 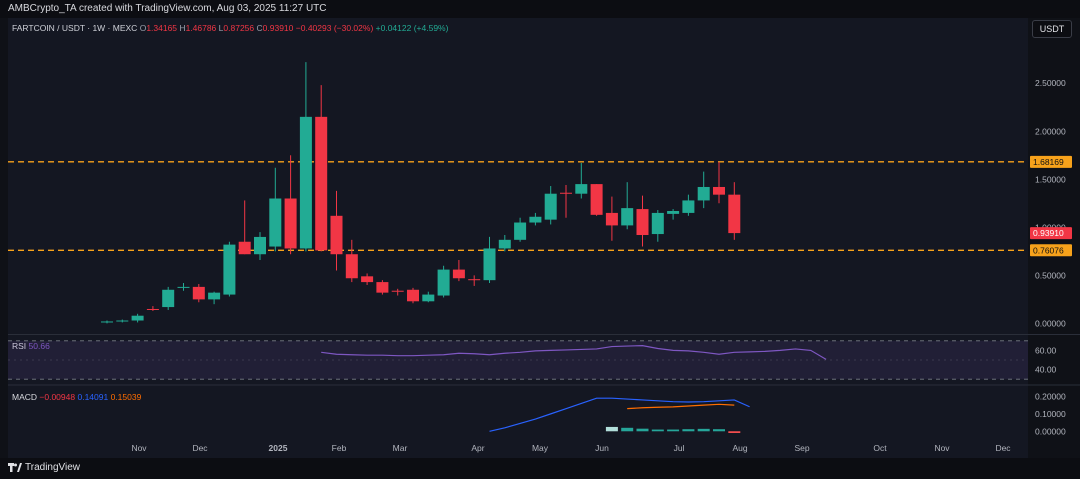 What do you see at coordinates (278, 28) in the screenshot?
I see `close-value: 0.93910` at bounding box center [278, 28].